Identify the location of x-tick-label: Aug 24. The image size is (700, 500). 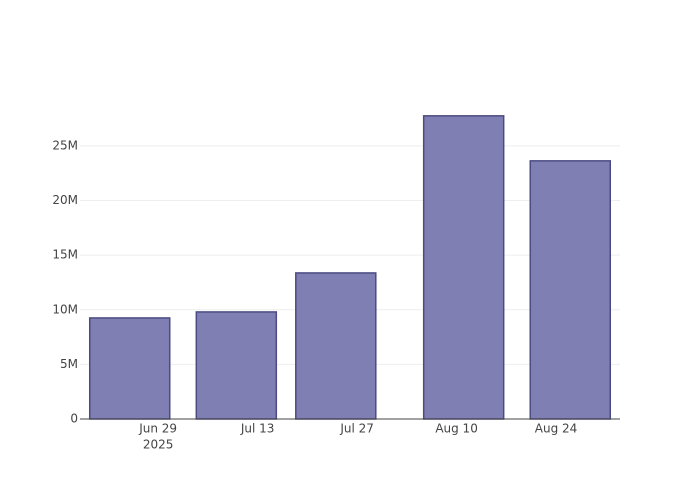
(556, 429).